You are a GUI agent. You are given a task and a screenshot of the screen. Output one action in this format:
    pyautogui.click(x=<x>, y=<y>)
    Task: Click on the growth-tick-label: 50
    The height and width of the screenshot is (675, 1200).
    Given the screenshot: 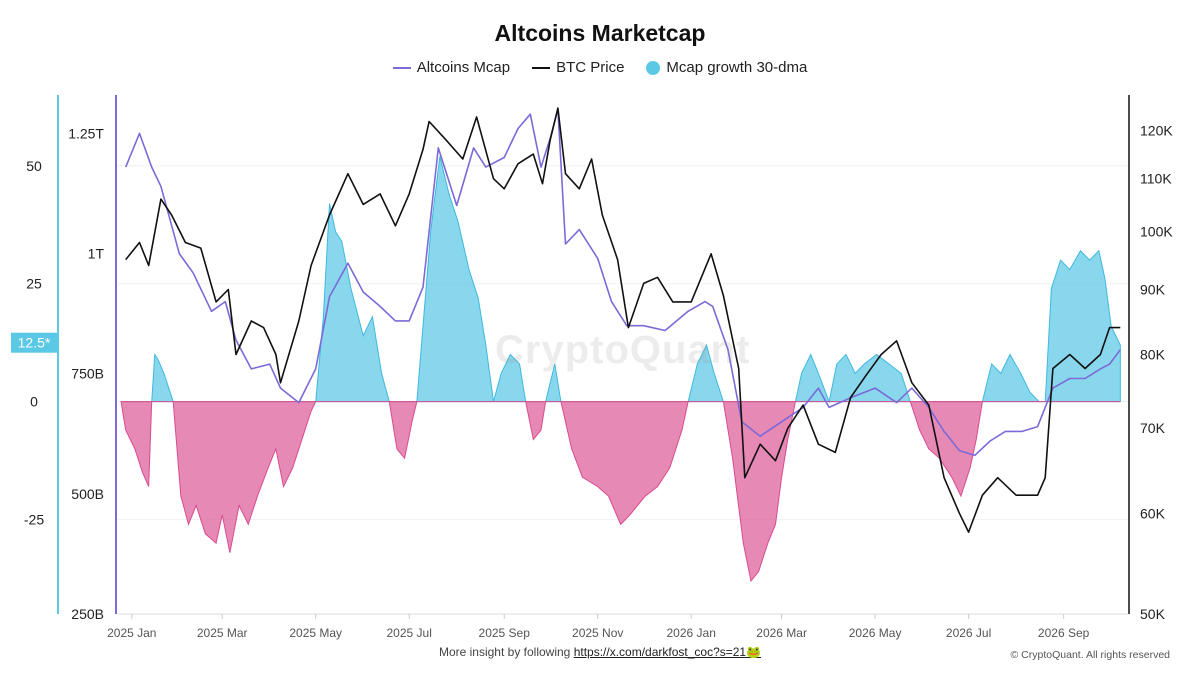 What is the action you would take?
    pyautogui.click(x=34, y=166)
    